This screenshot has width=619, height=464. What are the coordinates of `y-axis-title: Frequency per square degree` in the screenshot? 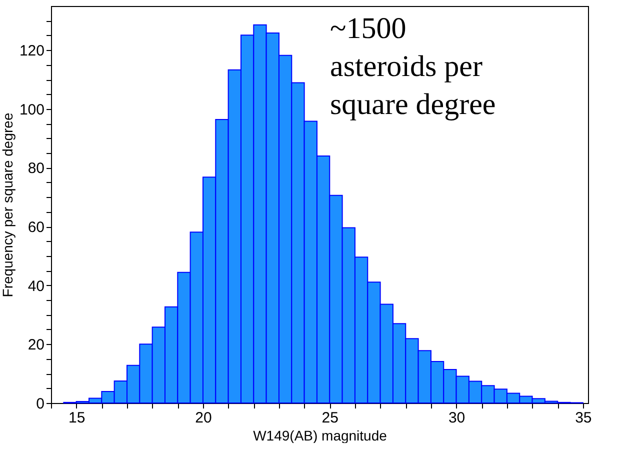 It's located at (8, 205).